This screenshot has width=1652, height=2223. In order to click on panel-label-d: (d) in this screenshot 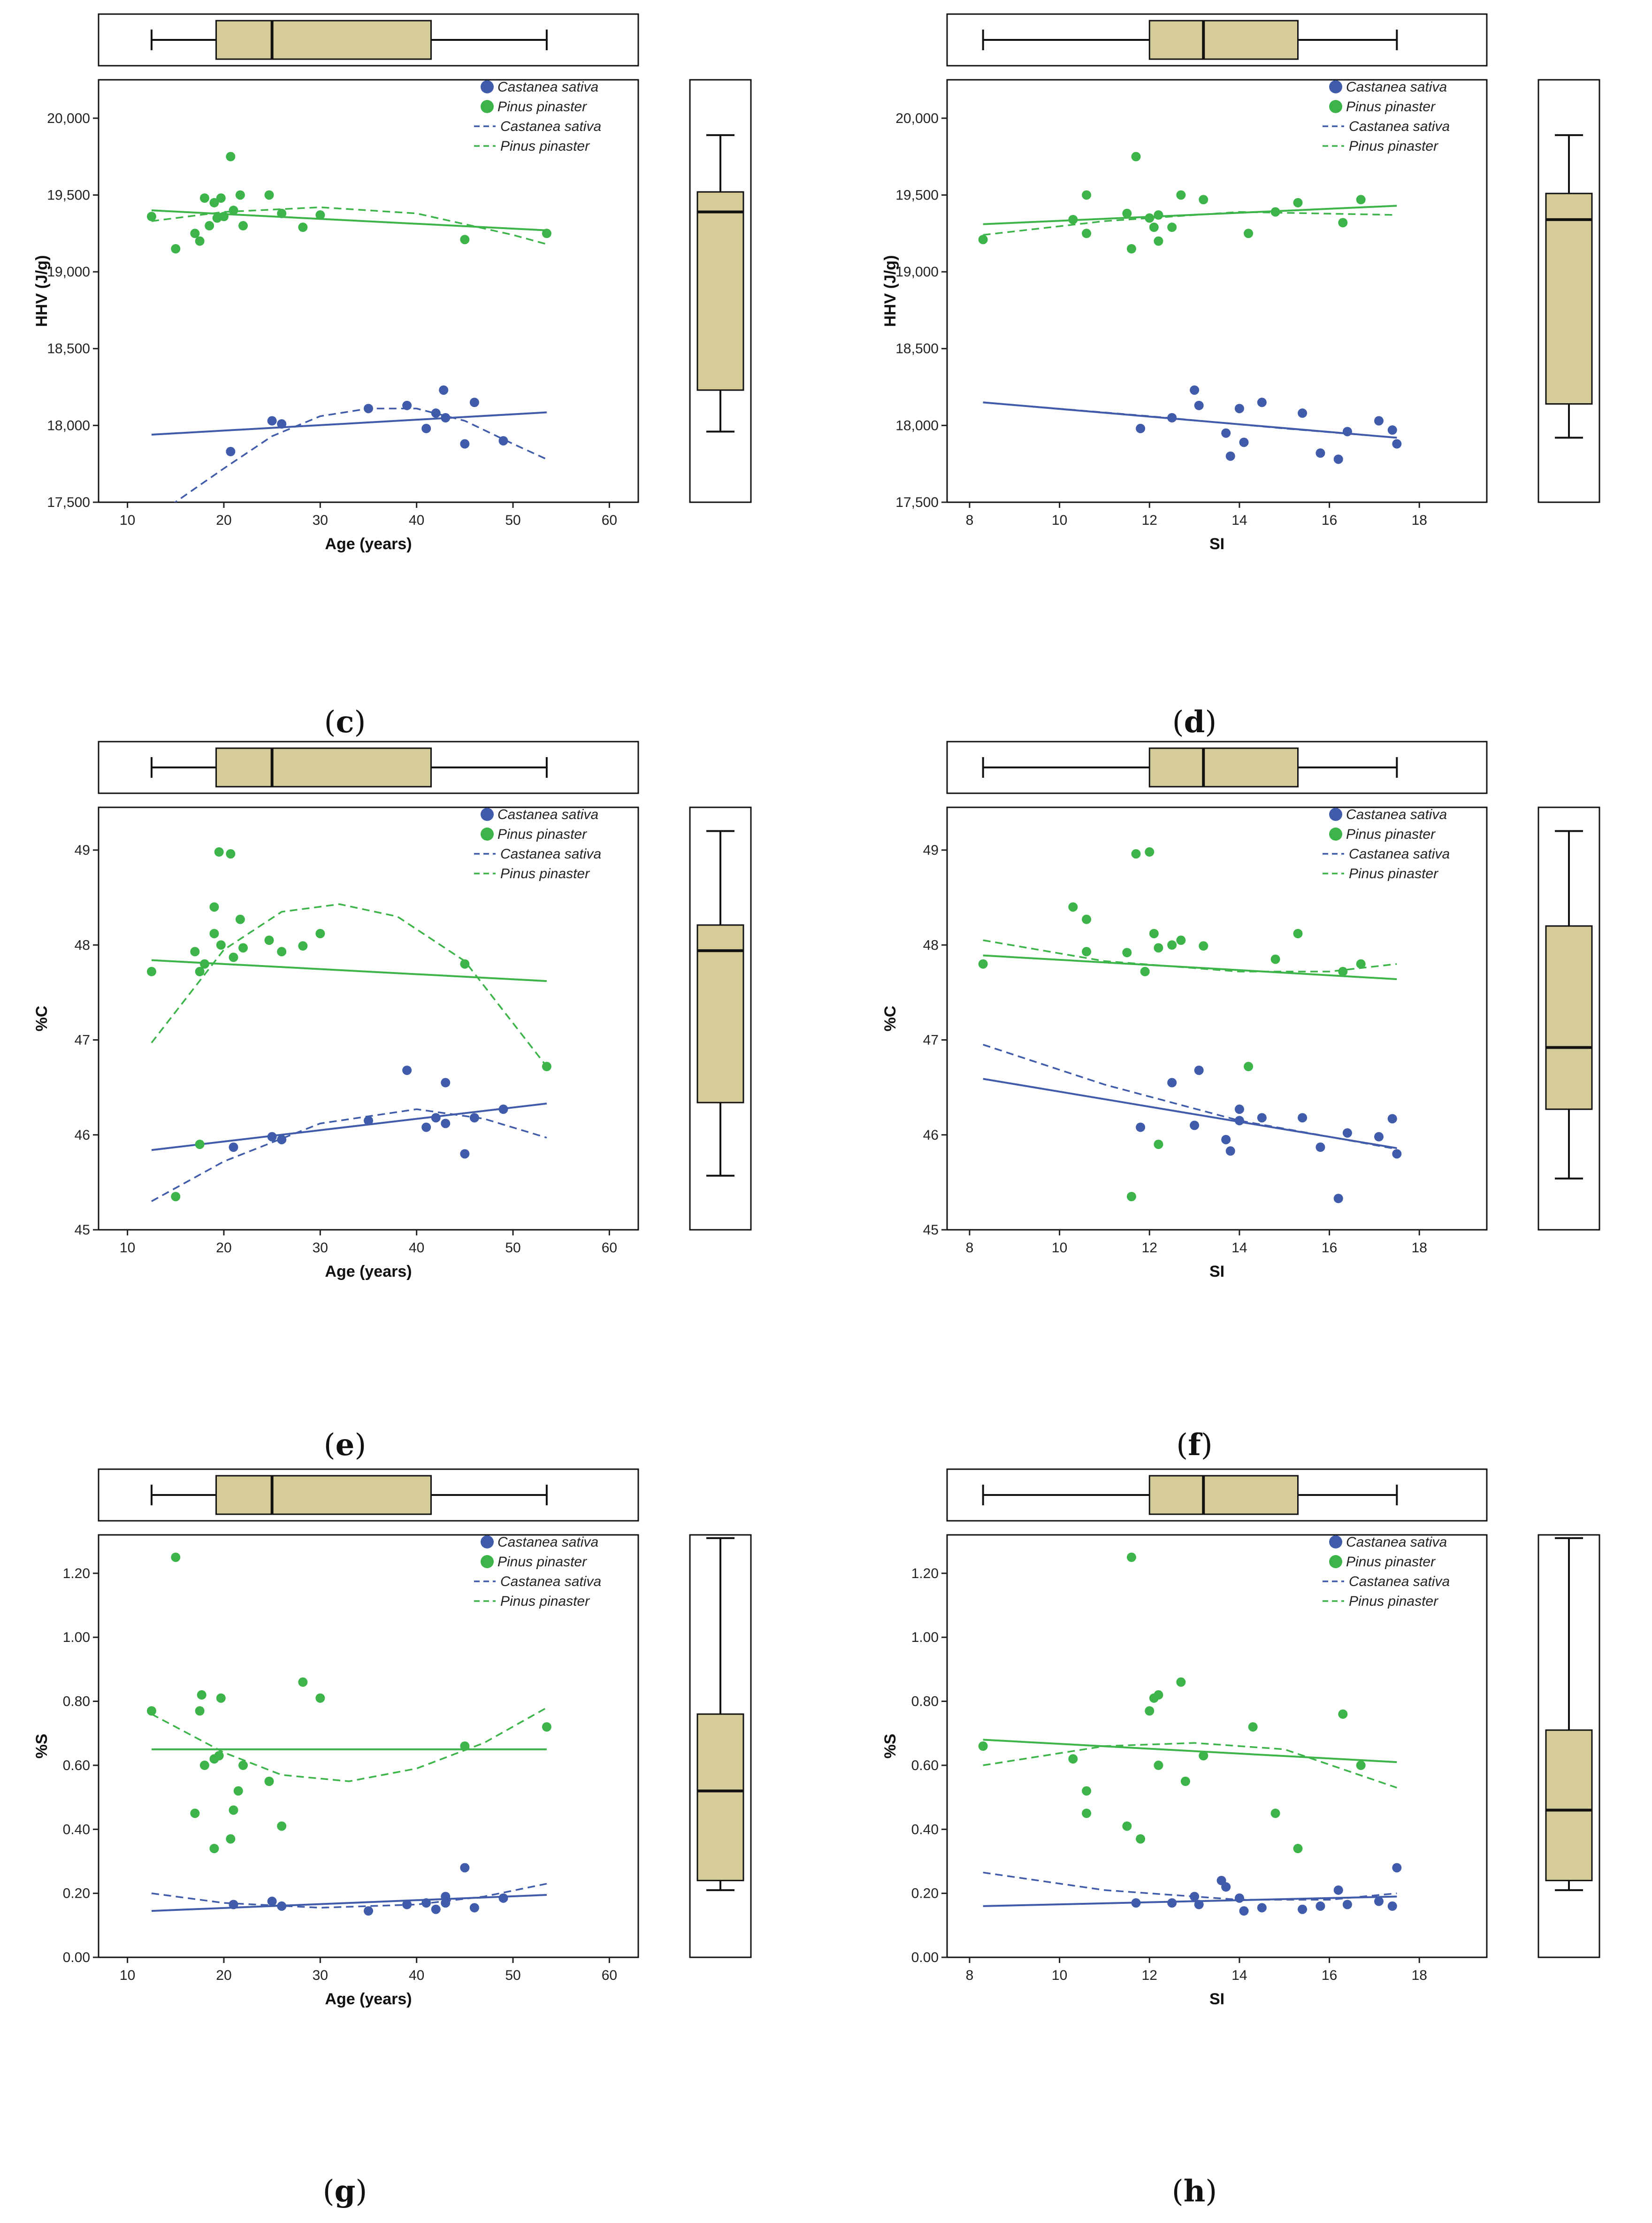, I will do `click(1194, 723)`.